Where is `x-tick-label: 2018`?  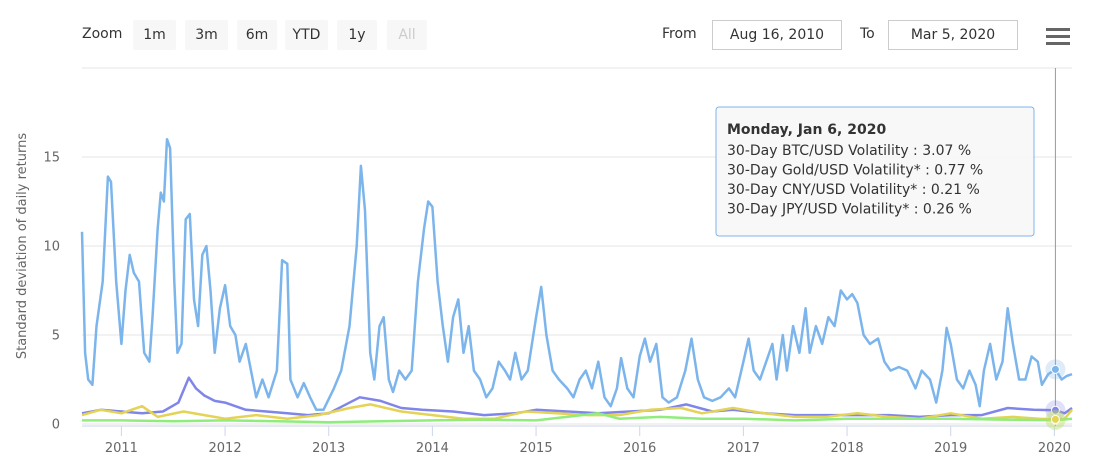 x-tick-label: 2018 is located at coordinates (847, 448).